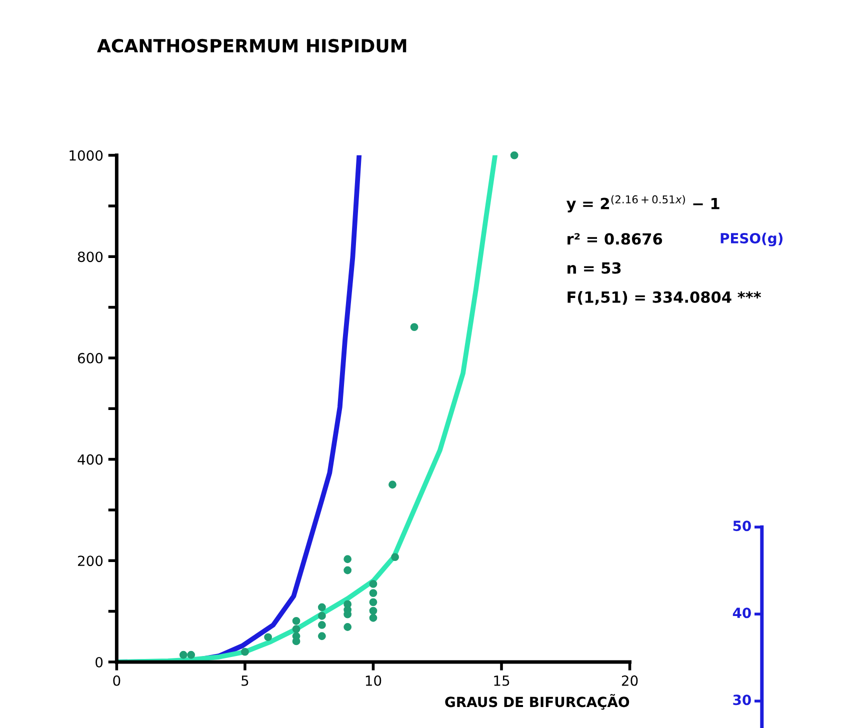 This screenshot has height=728, width=858. What do you see at coordinates (537, 702) in the screenshot?
I see `x-axis-title: GRAUS DE BIFURCAÇÃO` at bounding box center [537, 702].